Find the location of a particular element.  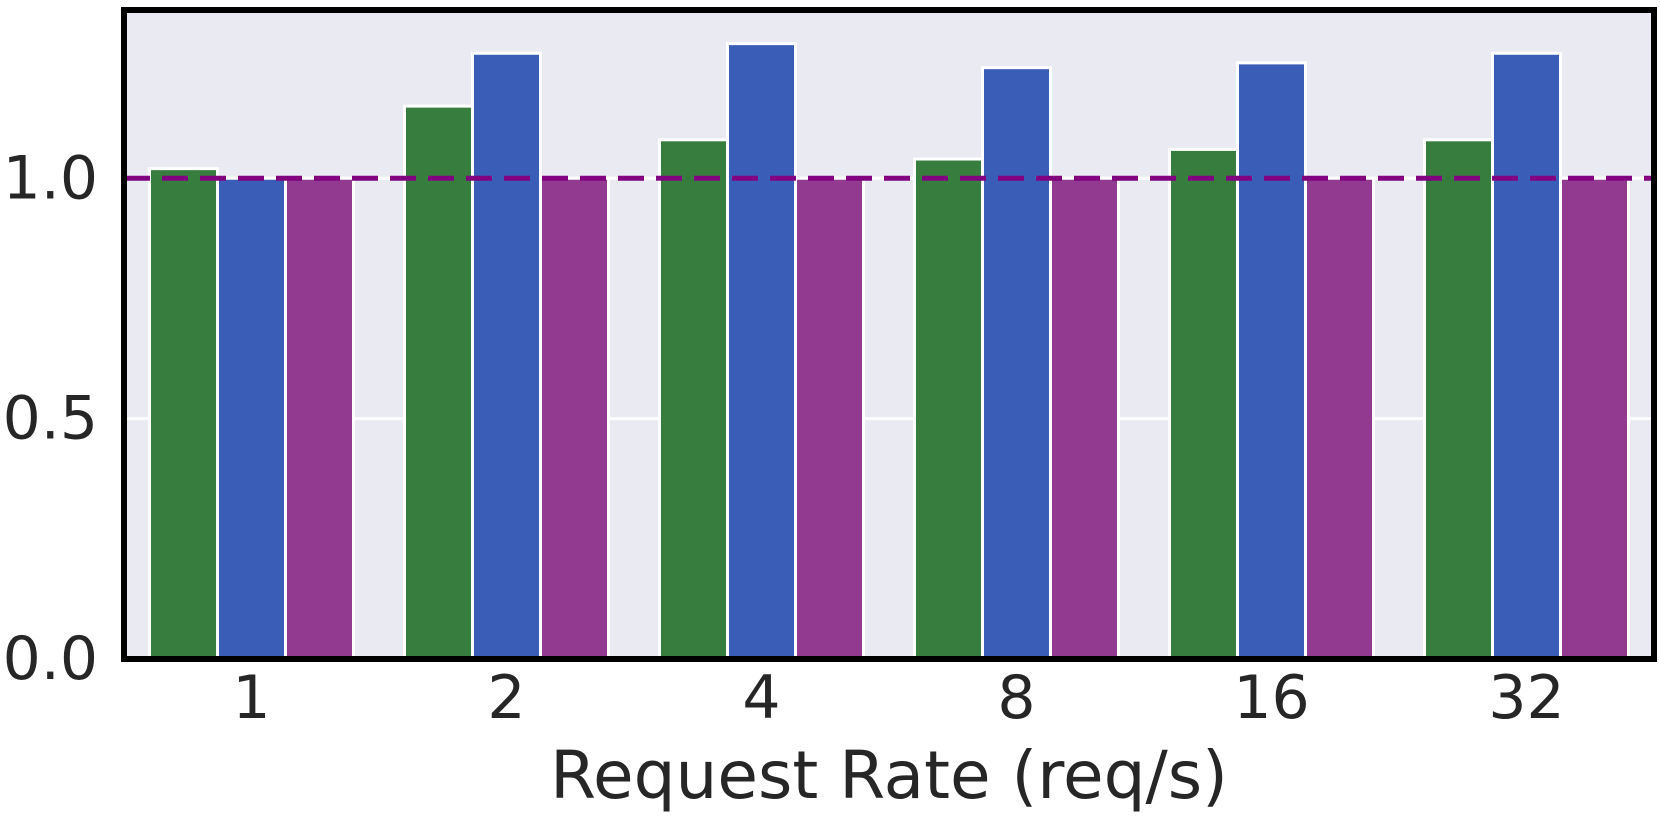

x-axis-title: Request Rate (req/s) is located at coordinates (889, 775).